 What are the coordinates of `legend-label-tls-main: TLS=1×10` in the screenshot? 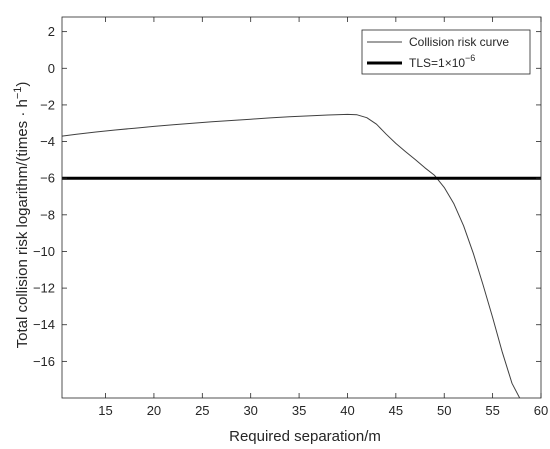 It's located at (437, 63).